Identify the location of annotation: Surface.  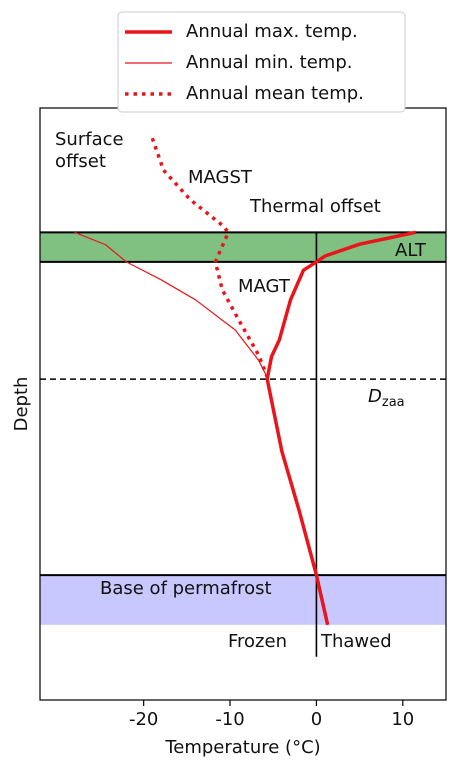
(89, 139).